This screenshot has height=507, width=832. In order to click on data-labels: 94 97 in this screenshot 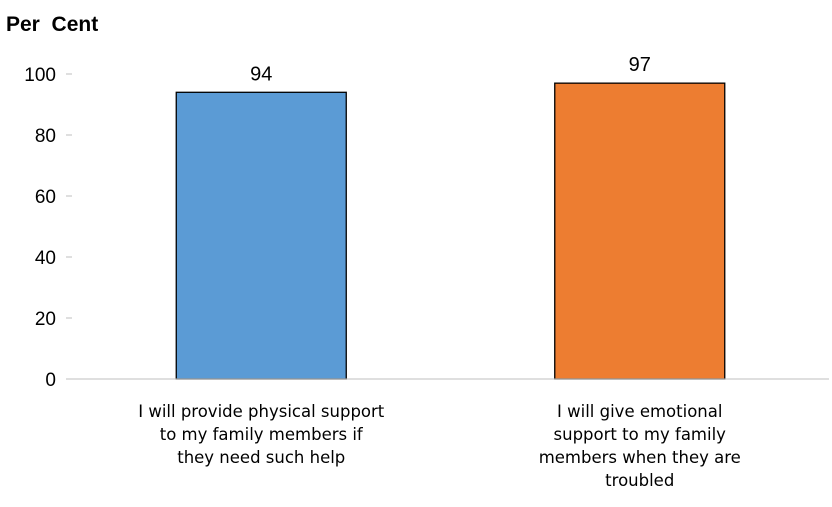, I will do `click(450, 69)`.